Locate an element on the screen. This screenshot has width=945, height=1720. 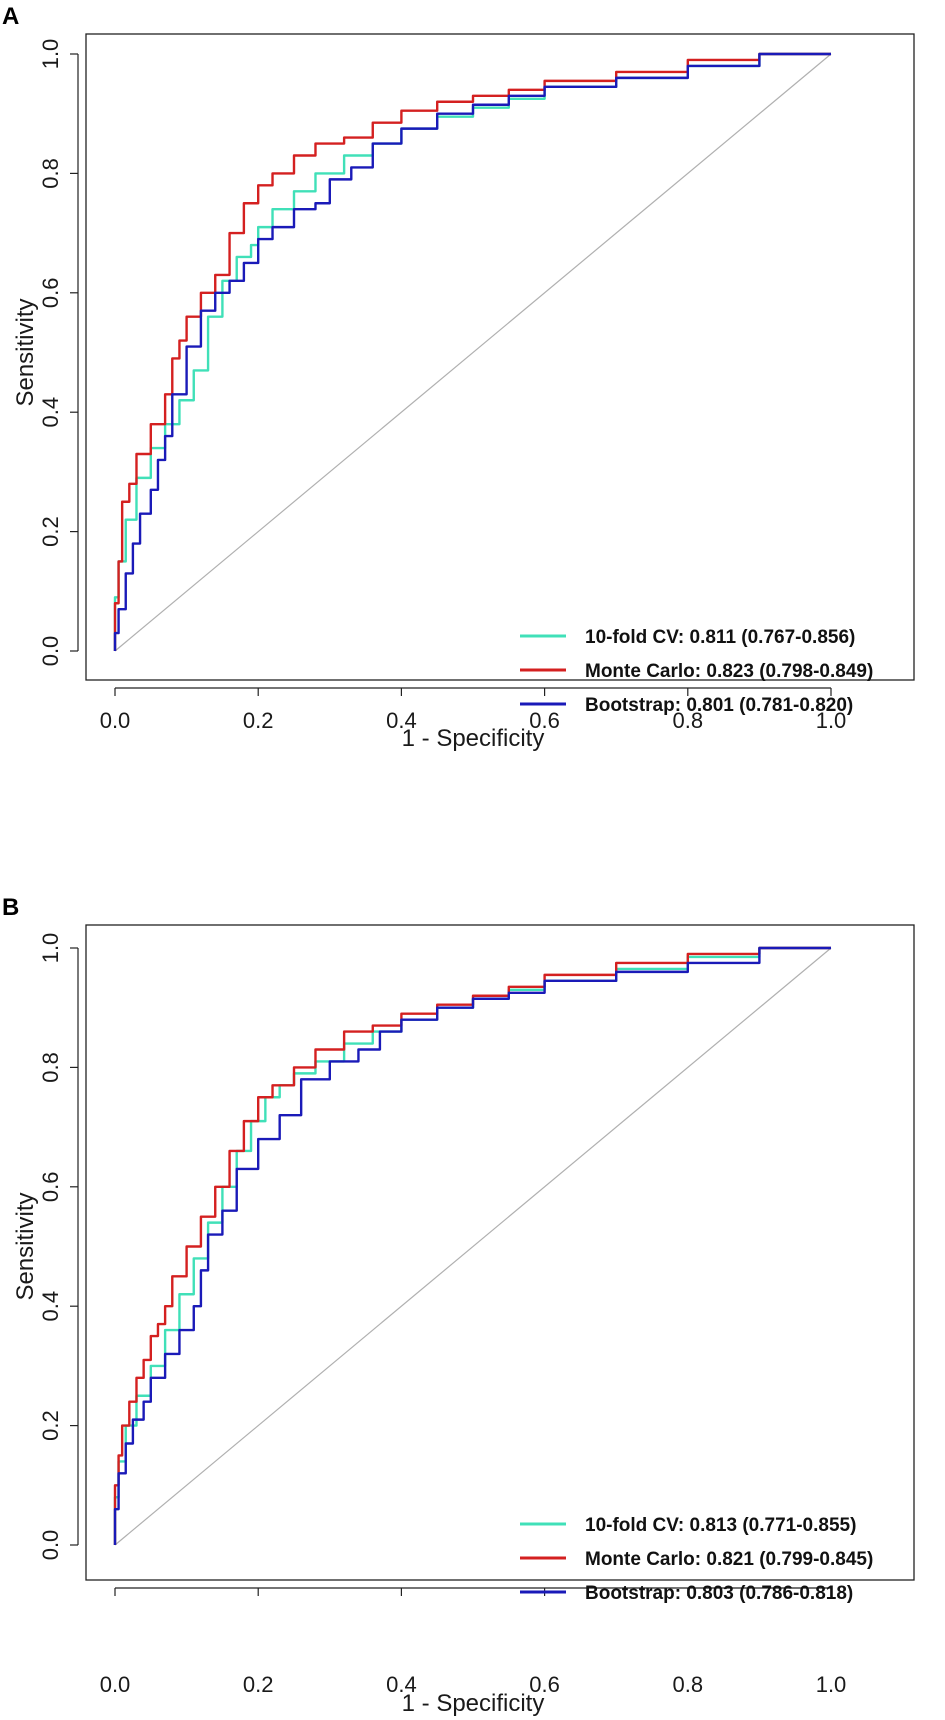
x-axis-a: 0.0 0.2 0.4 0.6 0.8 1.0 is located at coordinates (473, 710).